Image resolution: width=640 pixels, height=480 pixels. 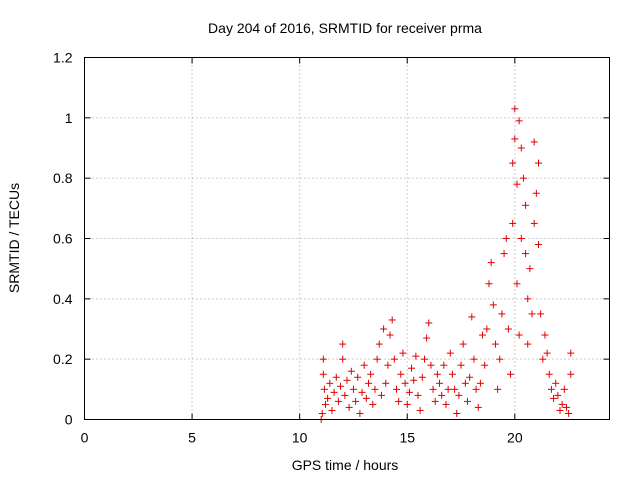 I want to click on x-tick-label: 5, so click(x=192, y=438).